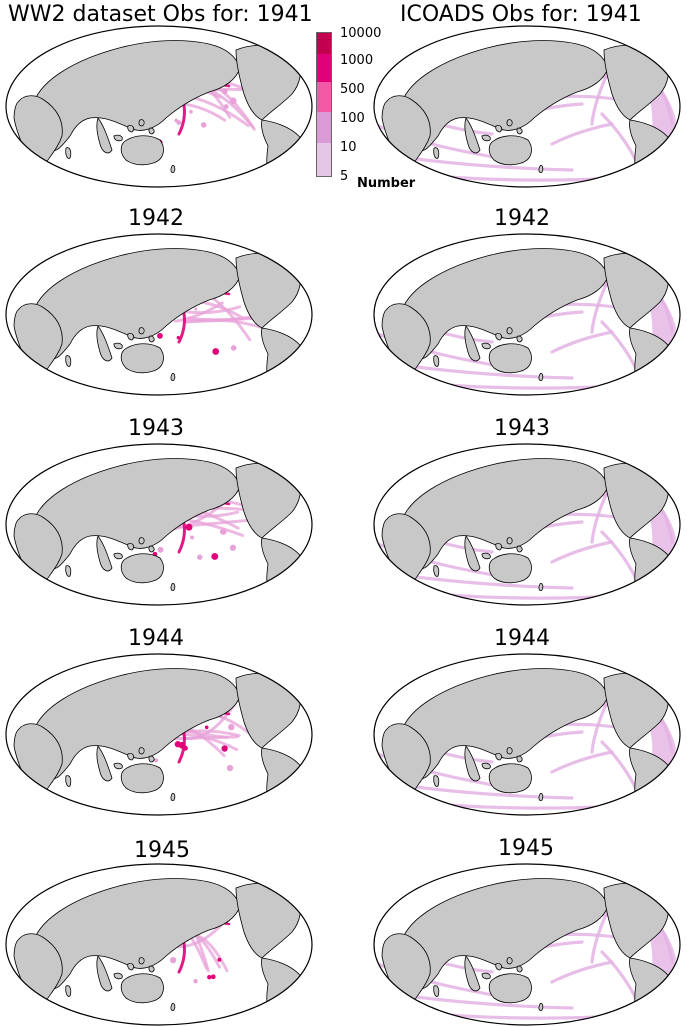 This screenshot has width=687, height=1027. Describe the element at coordinates (357, 60) in the screenshot. I see `colorbar-tick-1000: 1000` at that location.